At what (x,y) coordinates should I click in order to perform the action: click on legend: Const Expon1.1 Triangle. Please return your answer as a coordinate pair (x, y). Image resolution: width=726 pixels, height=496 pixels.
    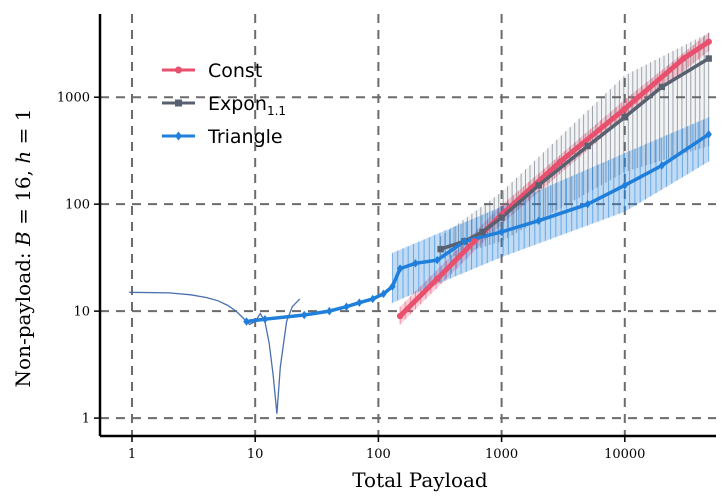
    Looking at the image, I should click on (224, 104).